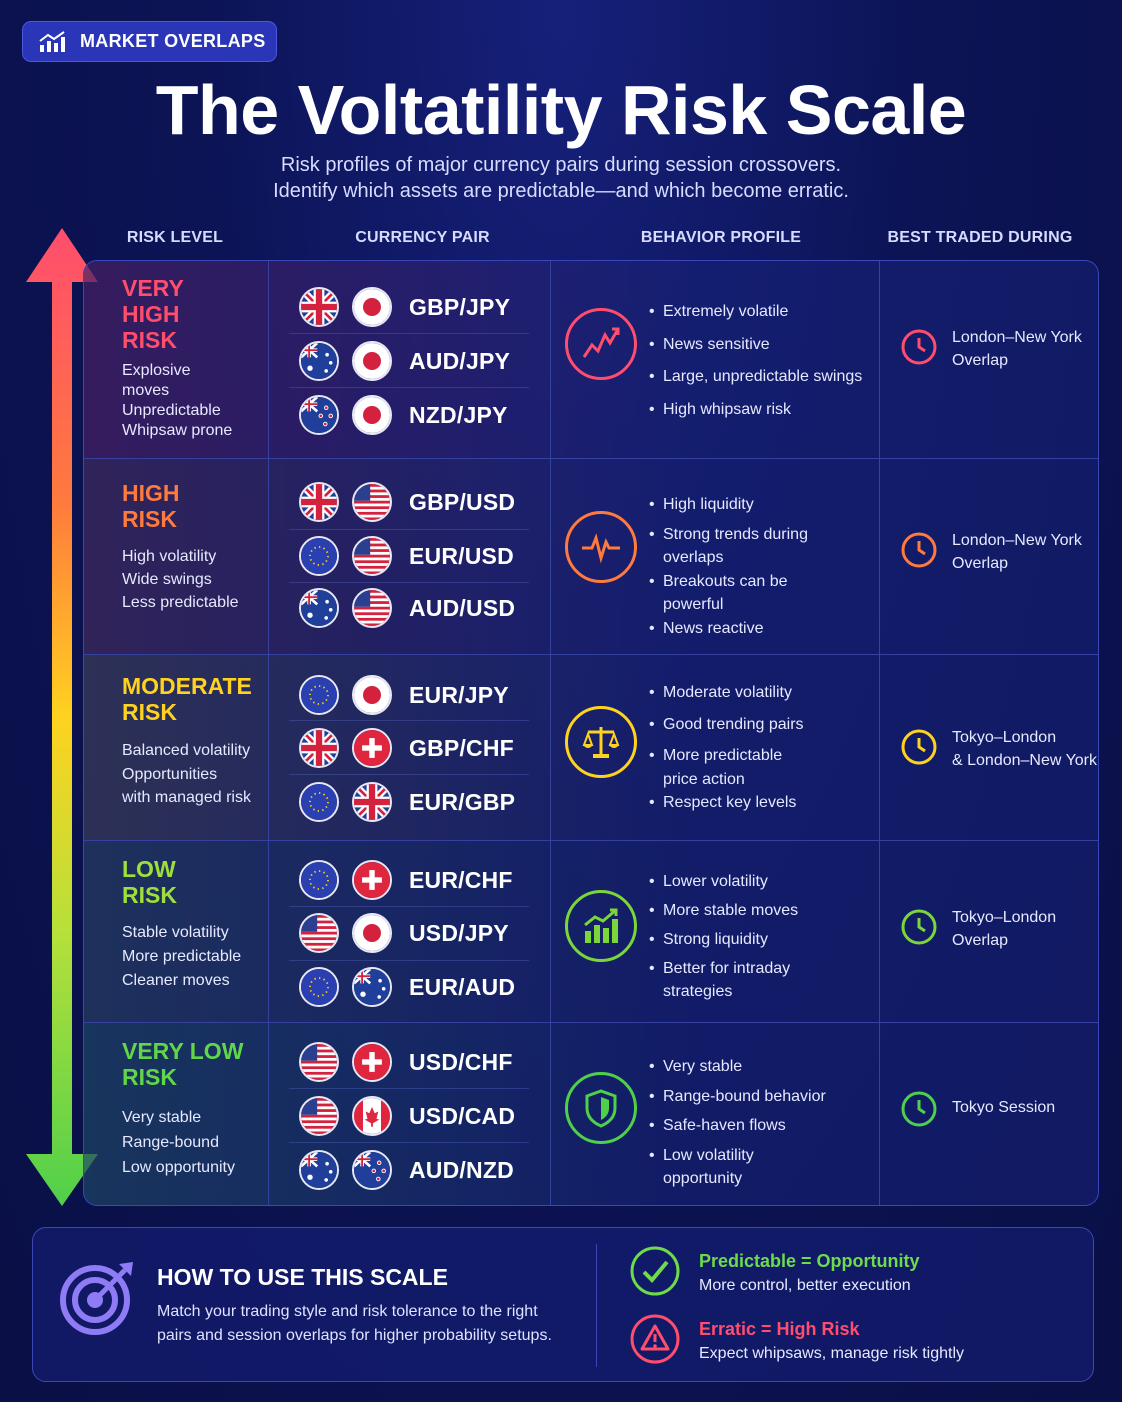  Describe the element at coordinates (755, 312) in the screenshot. I see `behavior-bullet: Extremely volatile` at that location.